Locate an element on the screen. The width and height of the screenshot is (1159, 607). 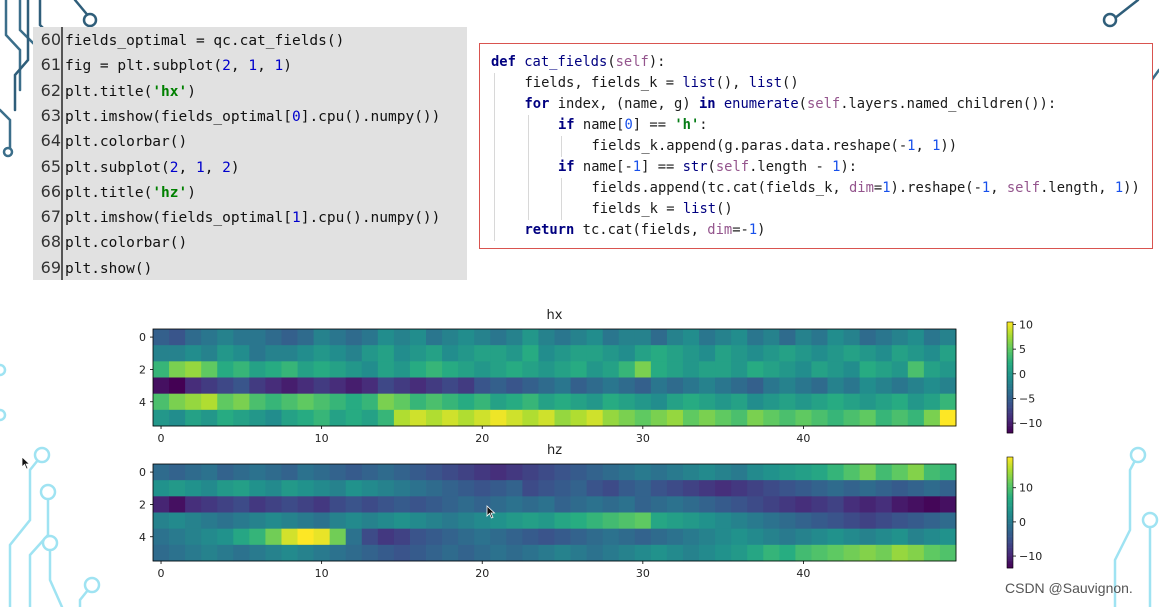
code-text: fields_optimal = qc.cat_fields() is located at coordinates (202, 41).